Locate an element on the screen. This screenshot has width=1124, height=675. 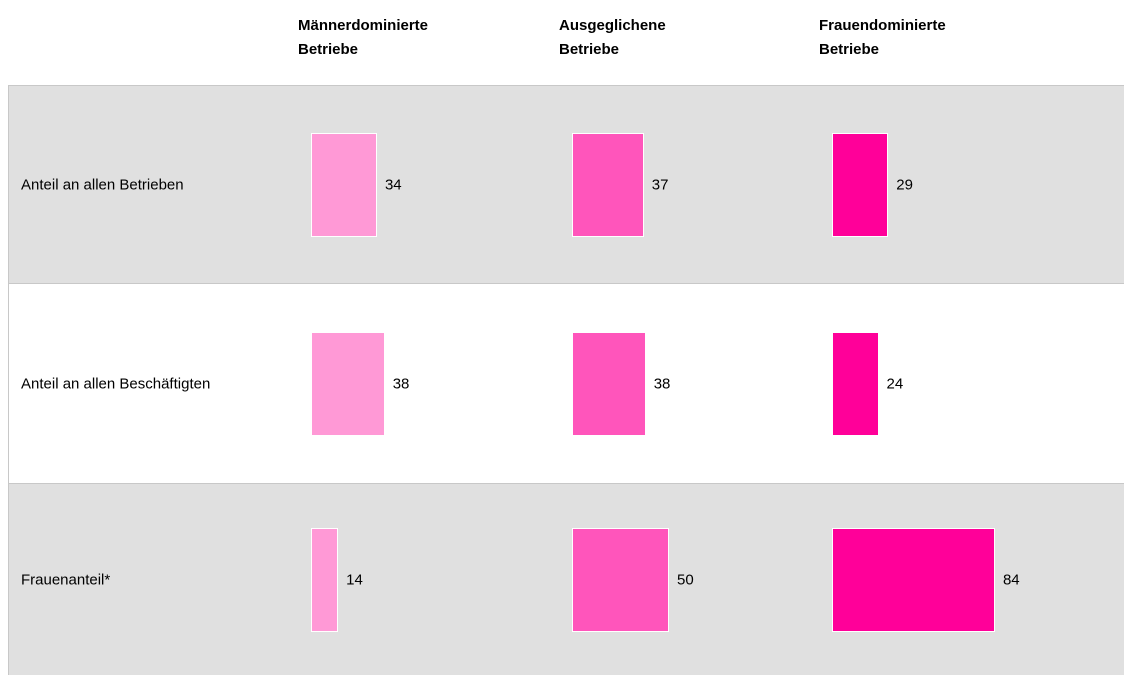
value-label: 29 is located at coordinates (904, 185).